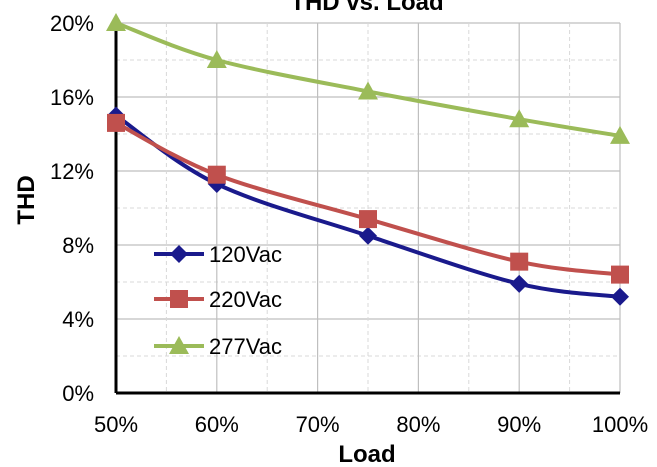  I want to click on x-tick-label: 60%, so click(217, 424).